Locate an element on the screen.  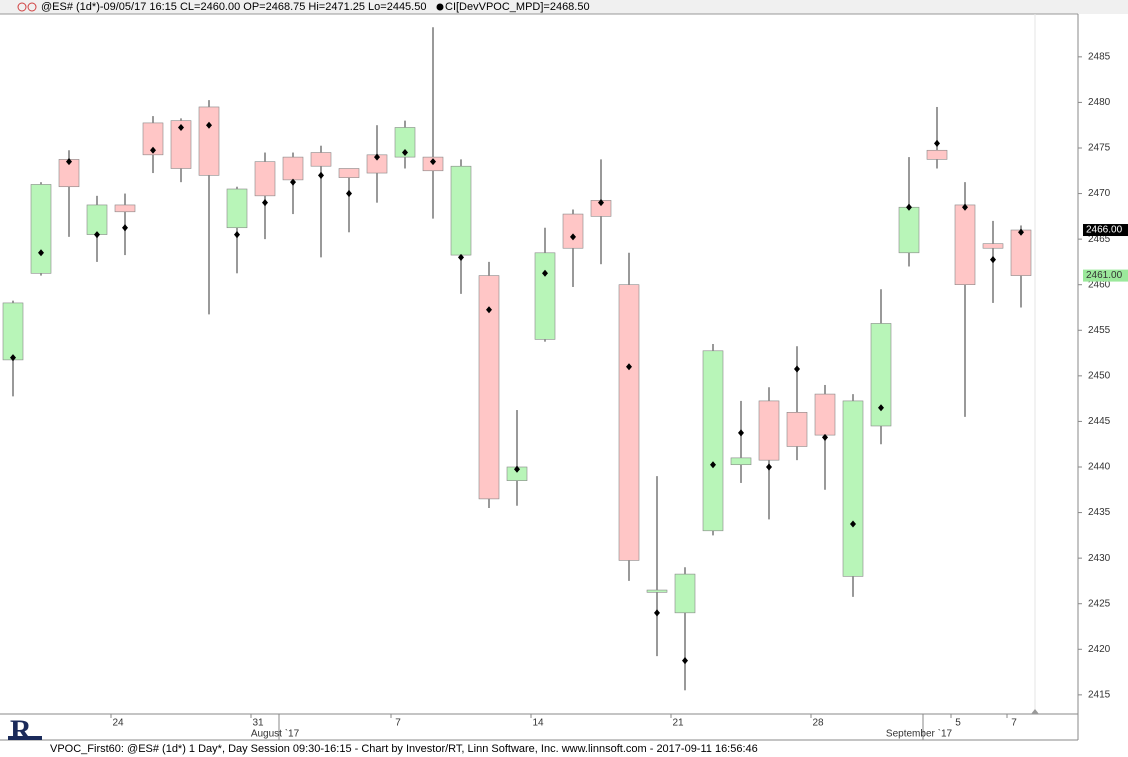
y-tick-label: 2430 is located at coordinates (1099, 558).